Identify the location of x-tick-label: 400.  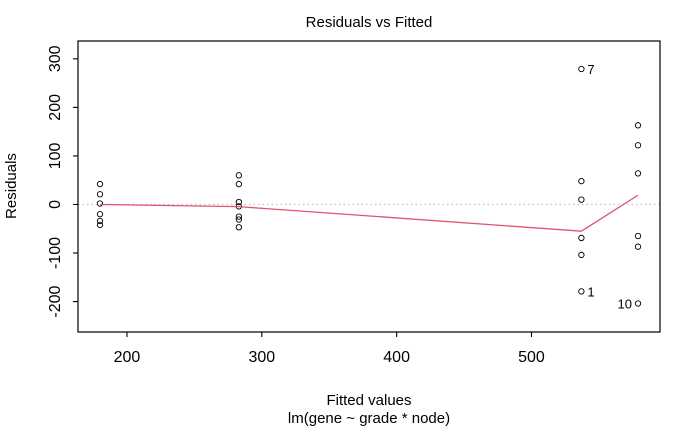
(396, 357).